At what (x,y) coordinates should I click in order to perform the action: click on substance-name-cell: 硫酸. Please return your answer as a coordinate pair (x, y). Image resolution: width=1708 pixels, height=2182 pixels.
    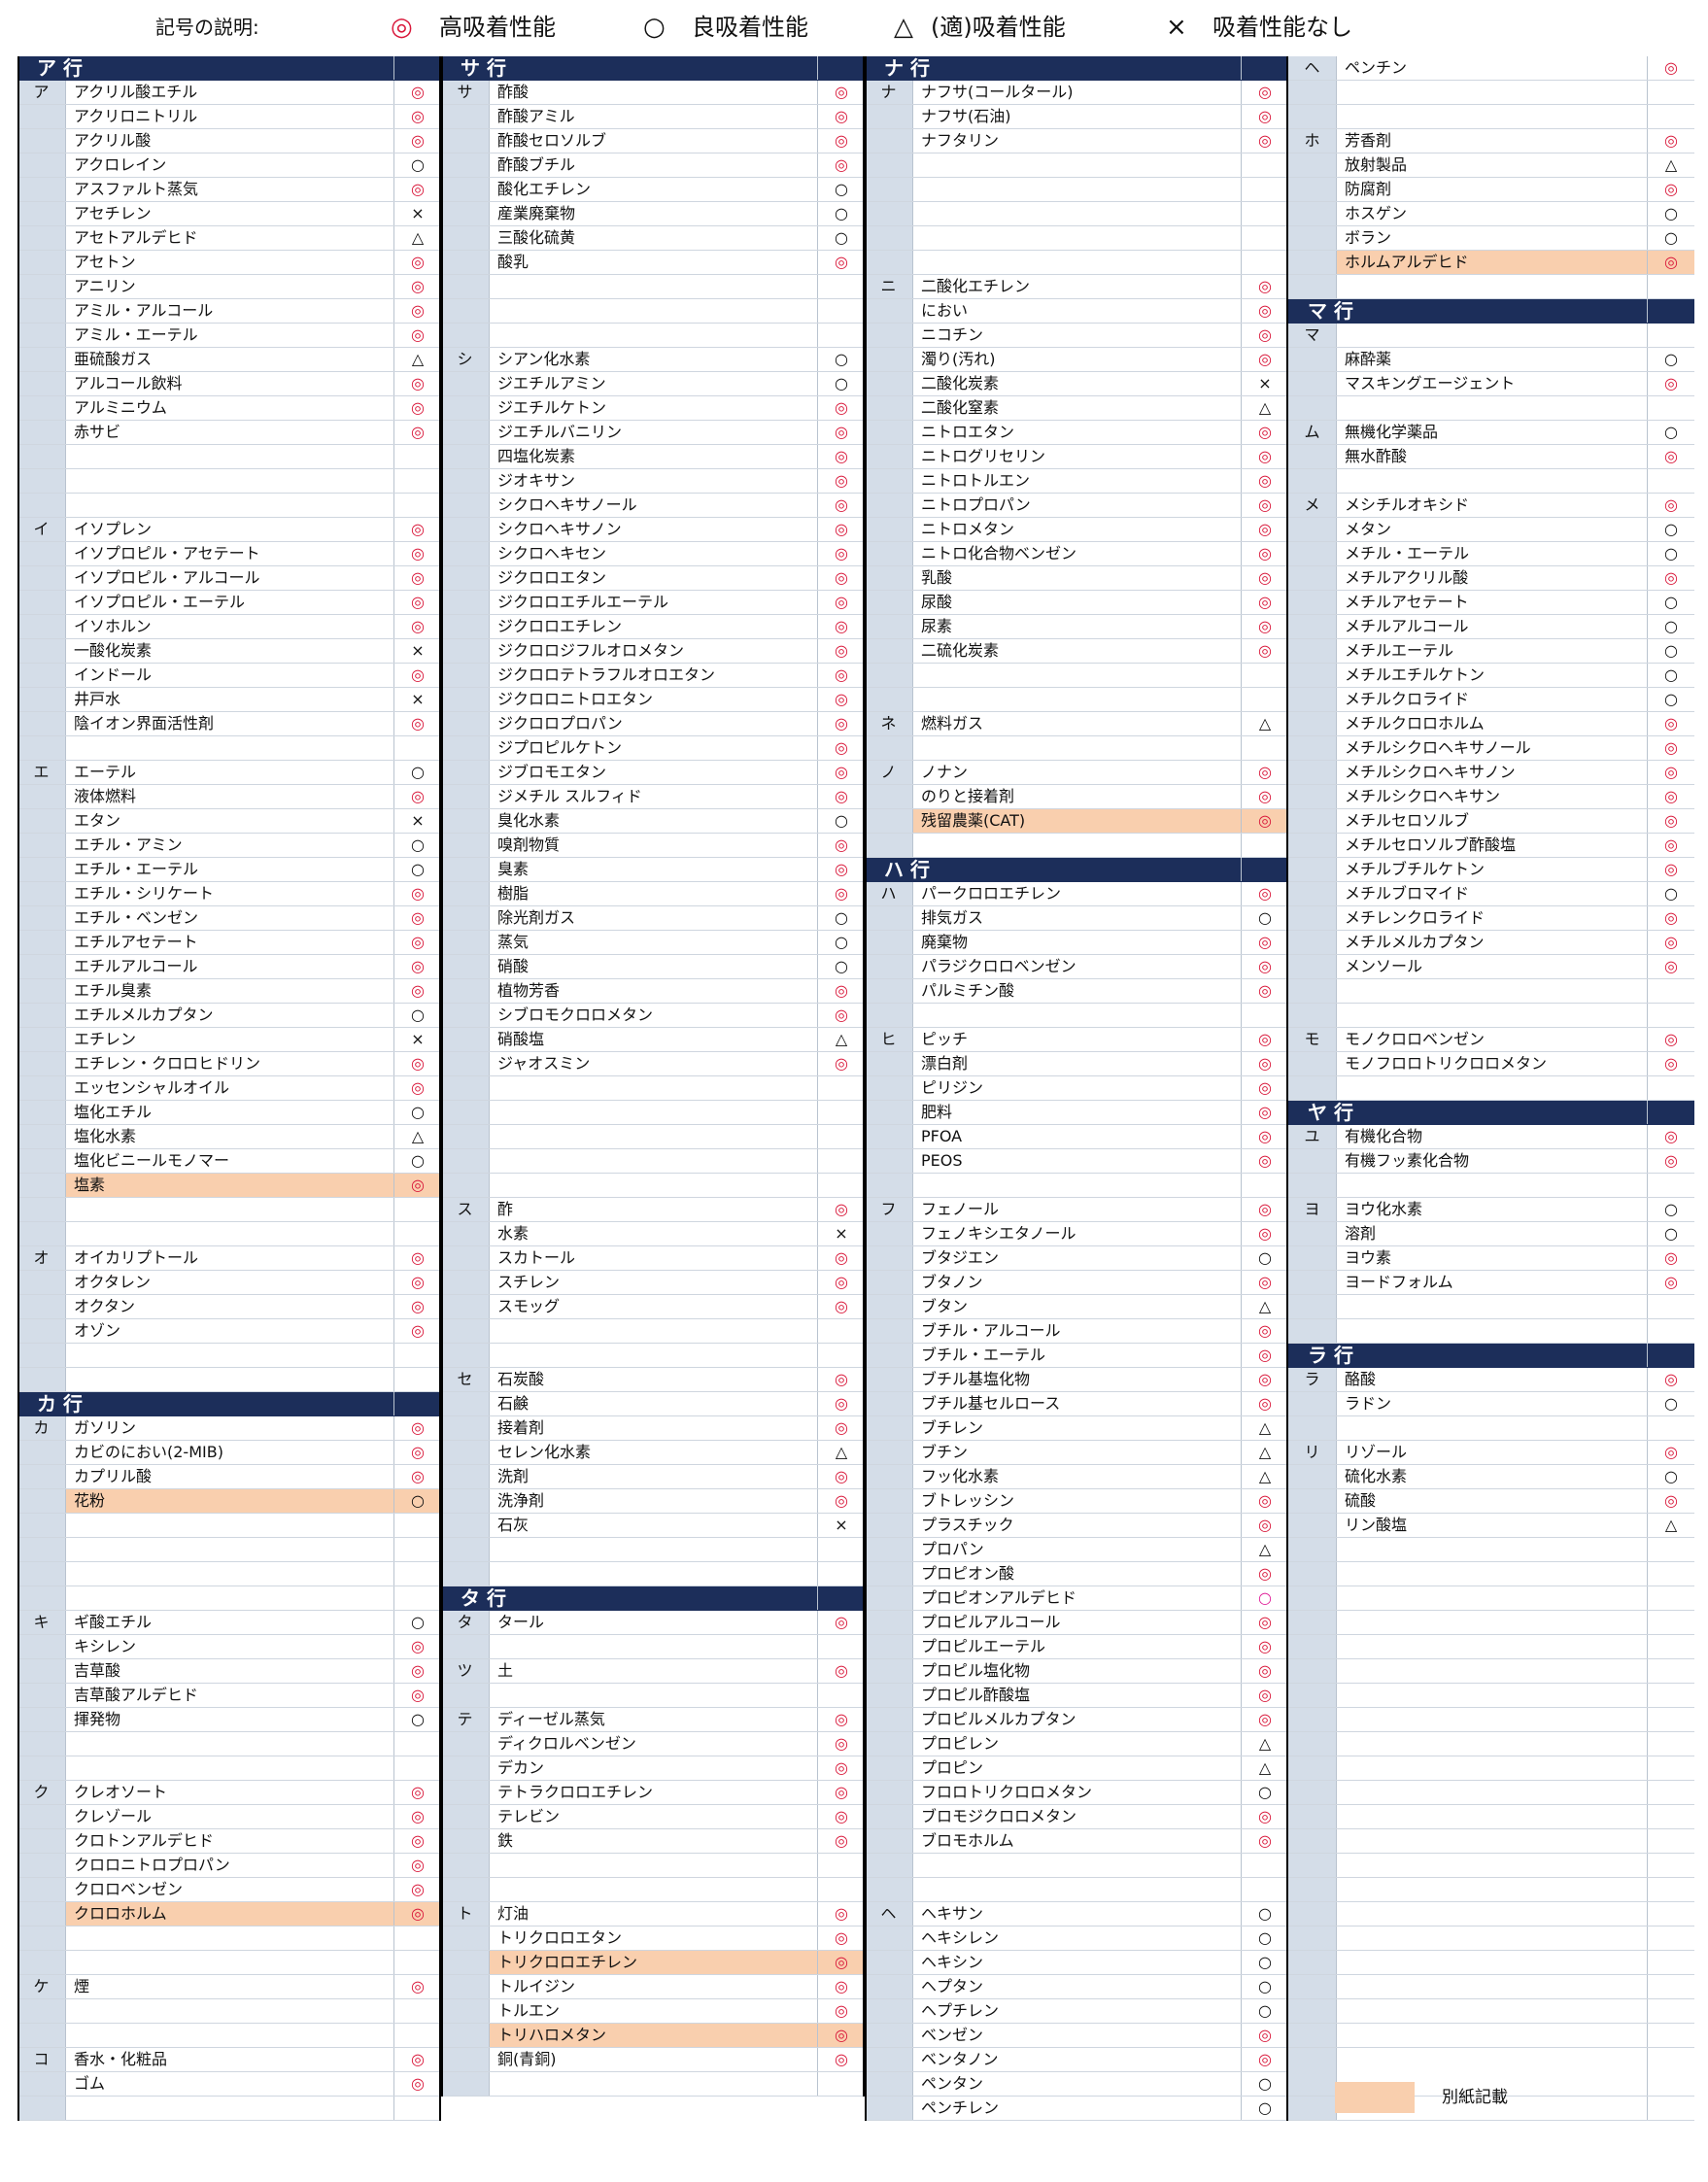
    Looking at the image, I should click on (1492, 1501).